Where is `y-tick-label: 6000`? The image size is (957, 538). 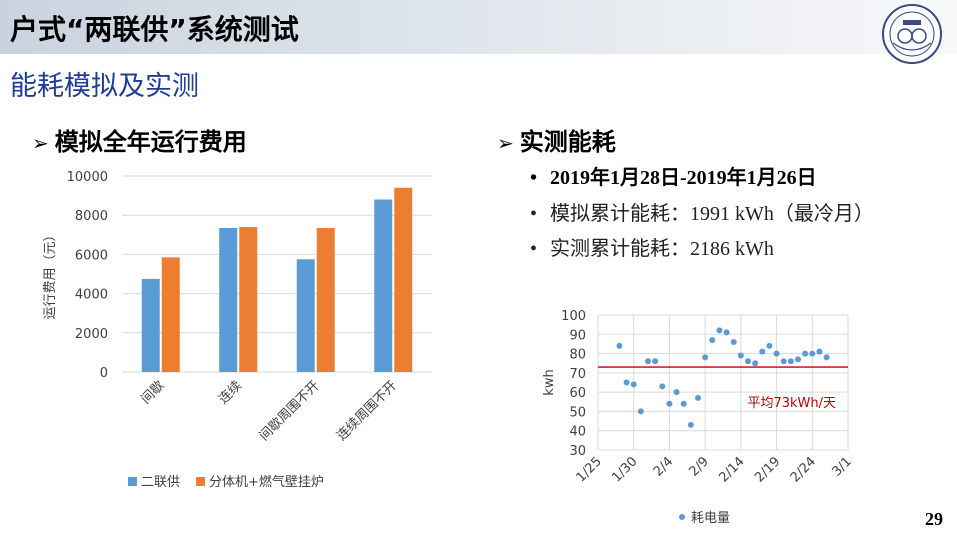
y-tick-label: 6000 is located at coordinates (91, 255).